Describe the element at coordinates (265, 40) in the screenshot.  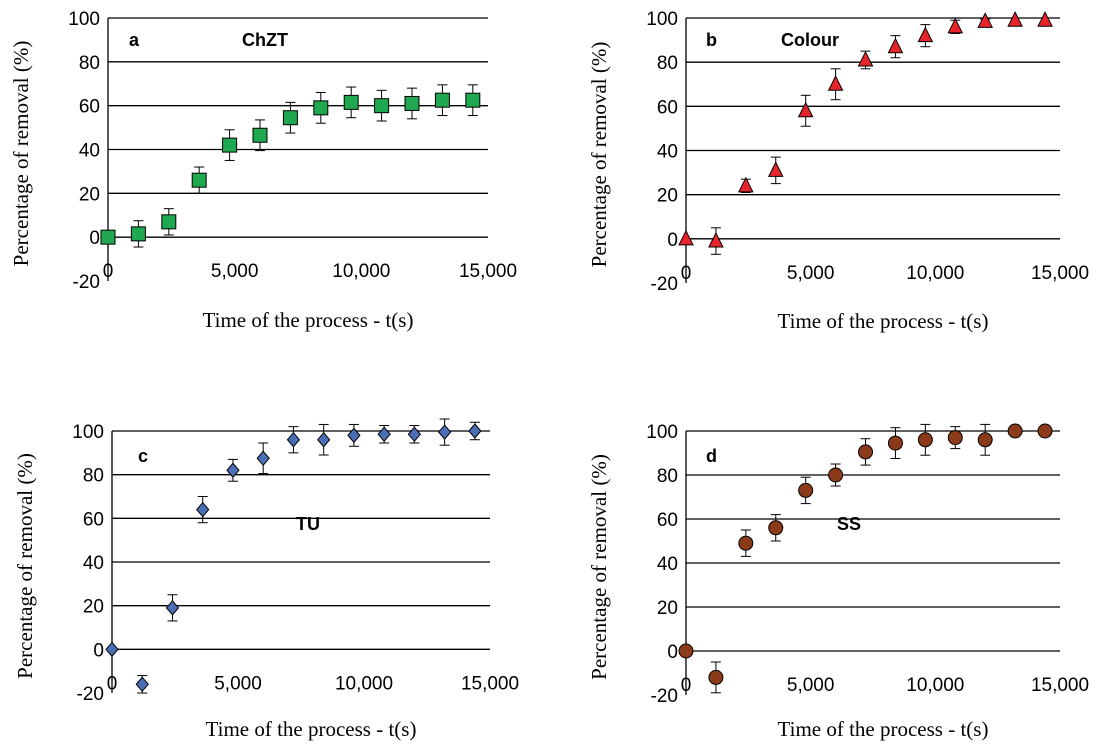
I see `series-label: ChZT` at that location.